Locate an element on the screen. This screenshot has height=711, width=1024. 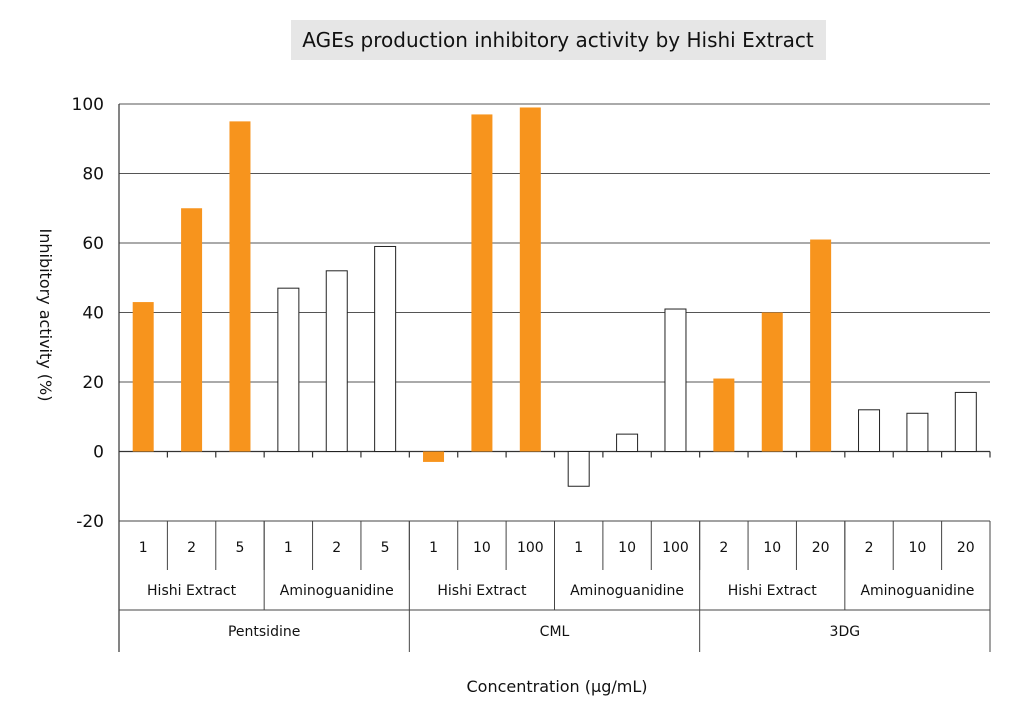
x-axis-title: Concentration (μg/mL) is located at coordinates (557, 686).